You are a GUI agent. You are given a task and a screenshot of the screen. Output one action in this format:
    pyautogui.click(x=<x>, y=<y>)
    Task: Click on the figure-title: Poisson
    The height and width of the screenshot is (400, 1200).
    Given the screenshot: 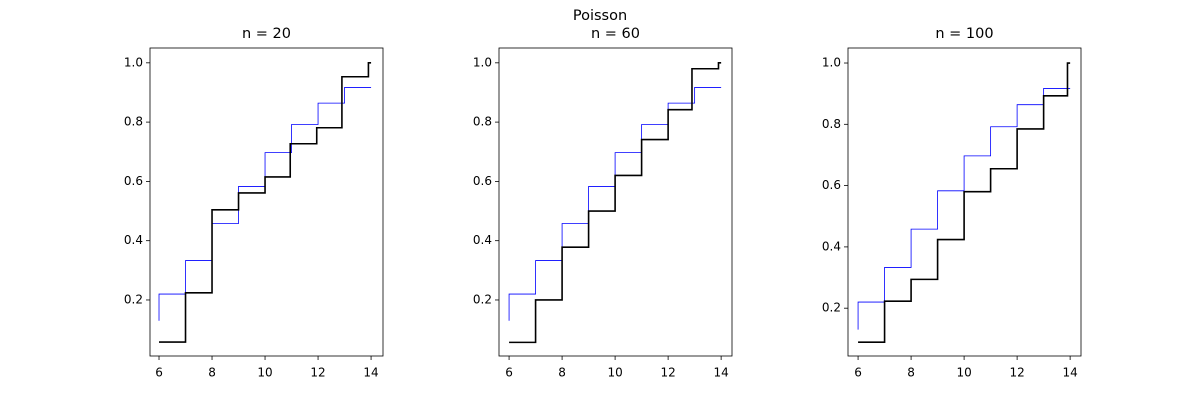 What is the action you would take?
    pyautogui.click(x=600, y=16)
    